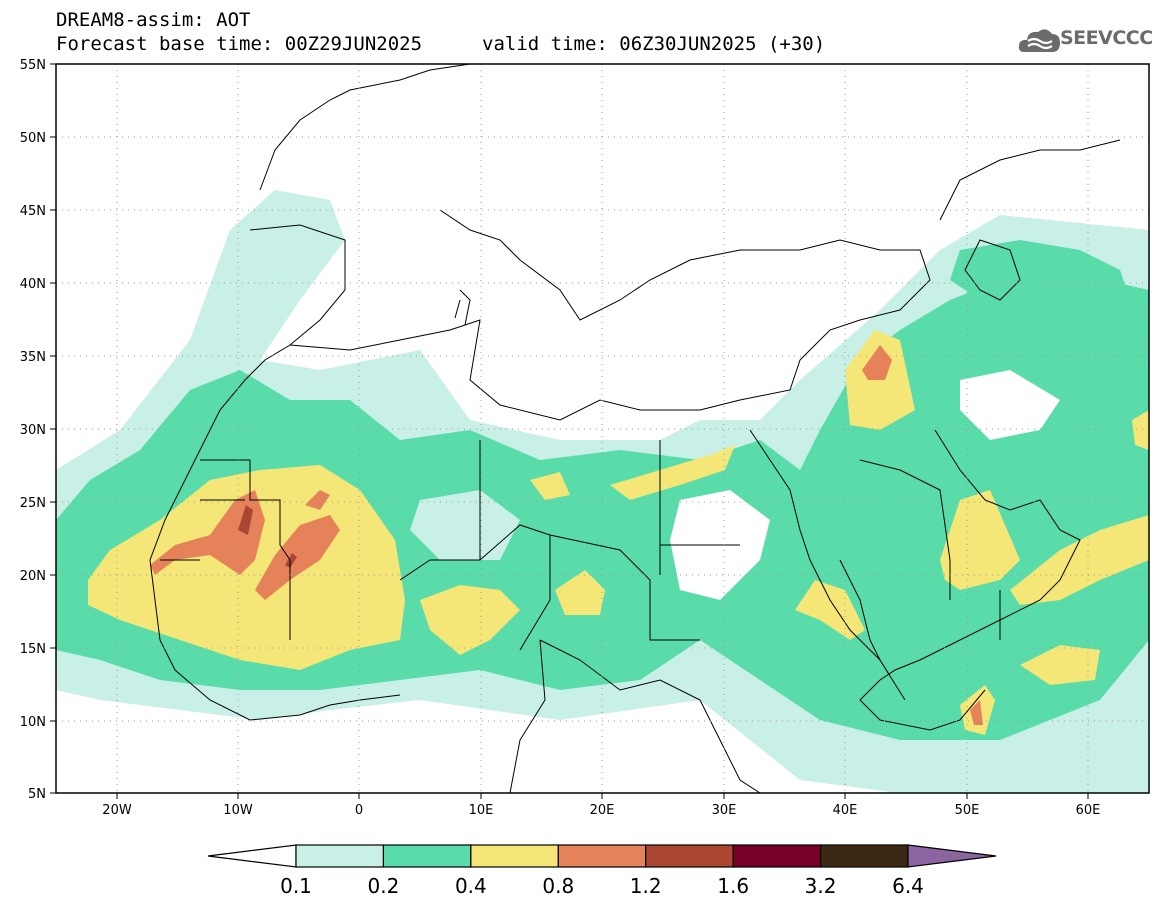 This screenshot has width=1165, height=905. What do you see at coordinates (33, 649) in the screenshot?
I see `lat-label: 15N` at bounding box center [33, 649].